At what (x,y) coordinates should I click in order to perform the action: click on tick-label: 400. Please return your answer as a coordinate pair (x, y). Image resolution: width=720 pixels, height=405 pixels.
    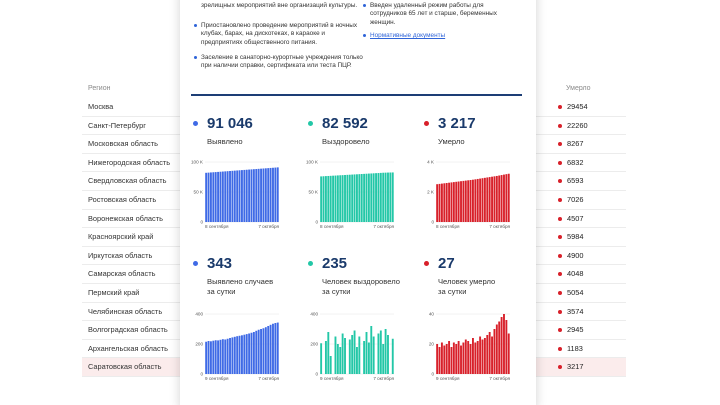
    Looking at the image, I should click on (314, 314).